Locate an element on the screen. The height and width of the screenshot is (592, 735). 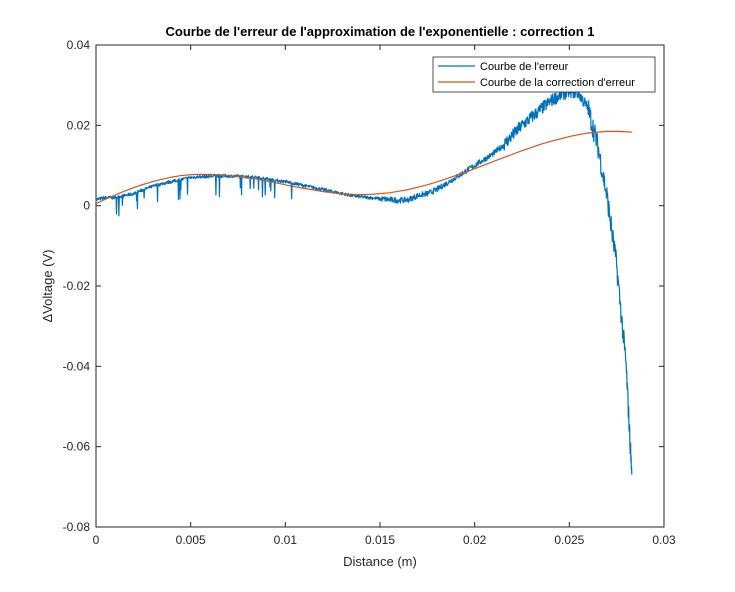
x-tick-label: 0.005 is located at coordinates (191, 540).